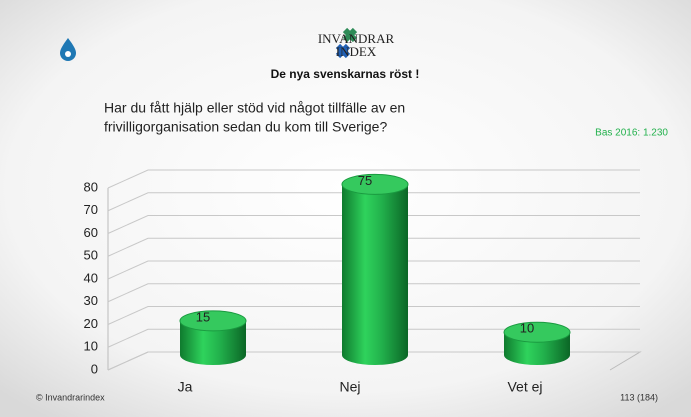  Describe the element at coordinates (91, 232) in the screenshot. I see `y-tick-label: 60` at that location.